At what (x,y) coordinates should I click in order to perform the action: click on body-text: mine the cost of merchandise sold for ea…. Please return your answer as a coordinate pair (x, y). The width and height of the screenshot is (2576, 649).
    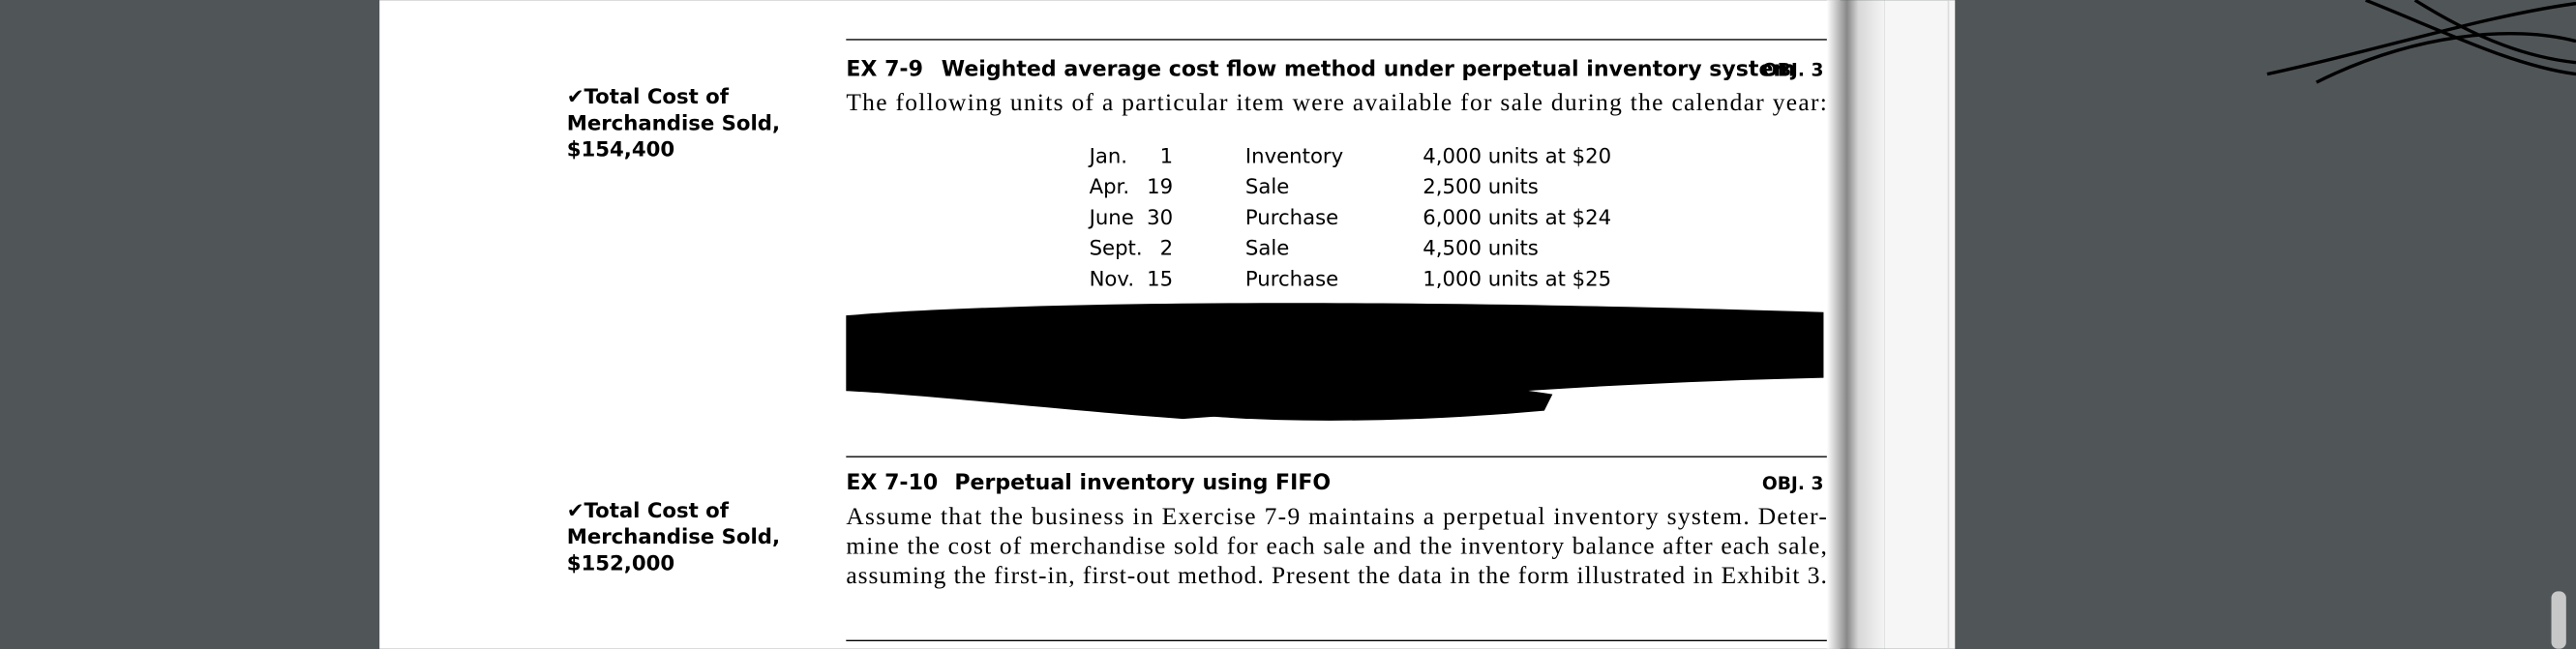
    Looking at the image, I should click on (1336, 545).